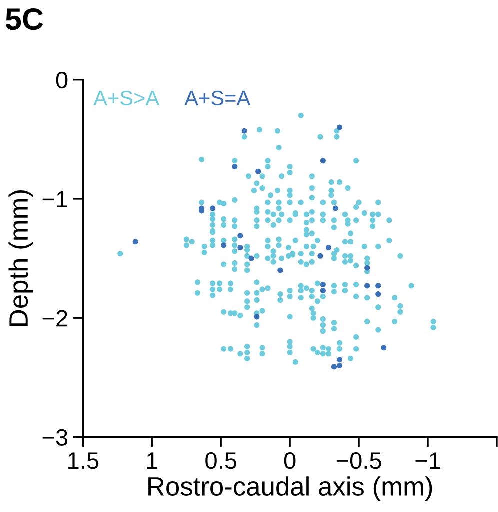  I want to click on chart-title: 5C, so click(25, 19).